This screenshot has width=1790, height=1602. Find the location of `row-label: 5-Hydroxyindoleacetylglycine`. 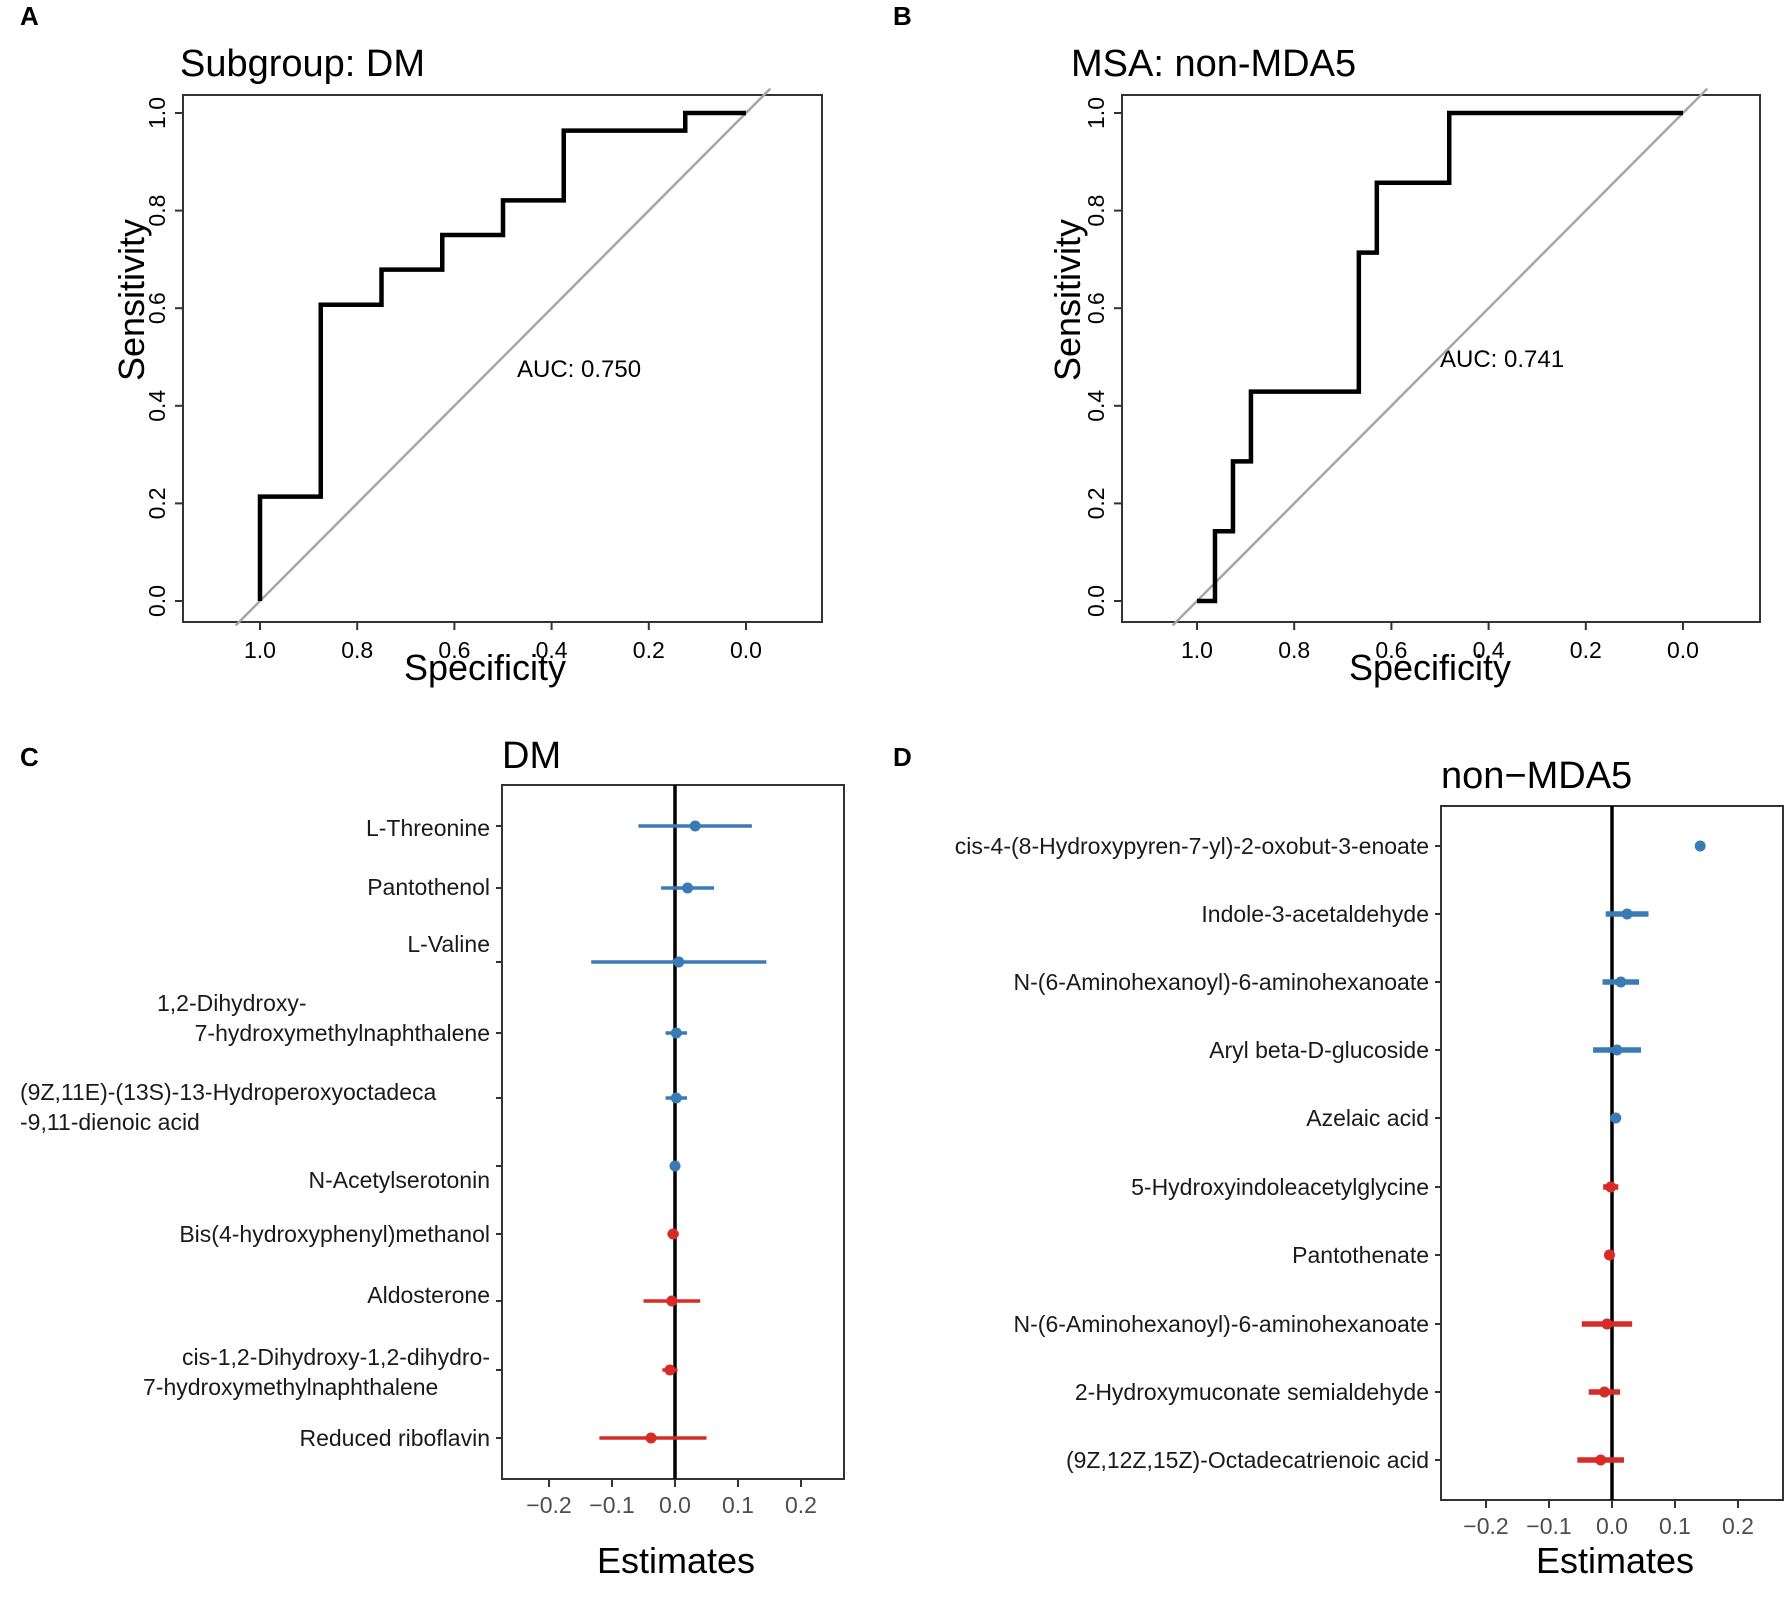

row-label: 5-Hydroxyindoleacetylglycine is located at coordinates (1280, 1187).